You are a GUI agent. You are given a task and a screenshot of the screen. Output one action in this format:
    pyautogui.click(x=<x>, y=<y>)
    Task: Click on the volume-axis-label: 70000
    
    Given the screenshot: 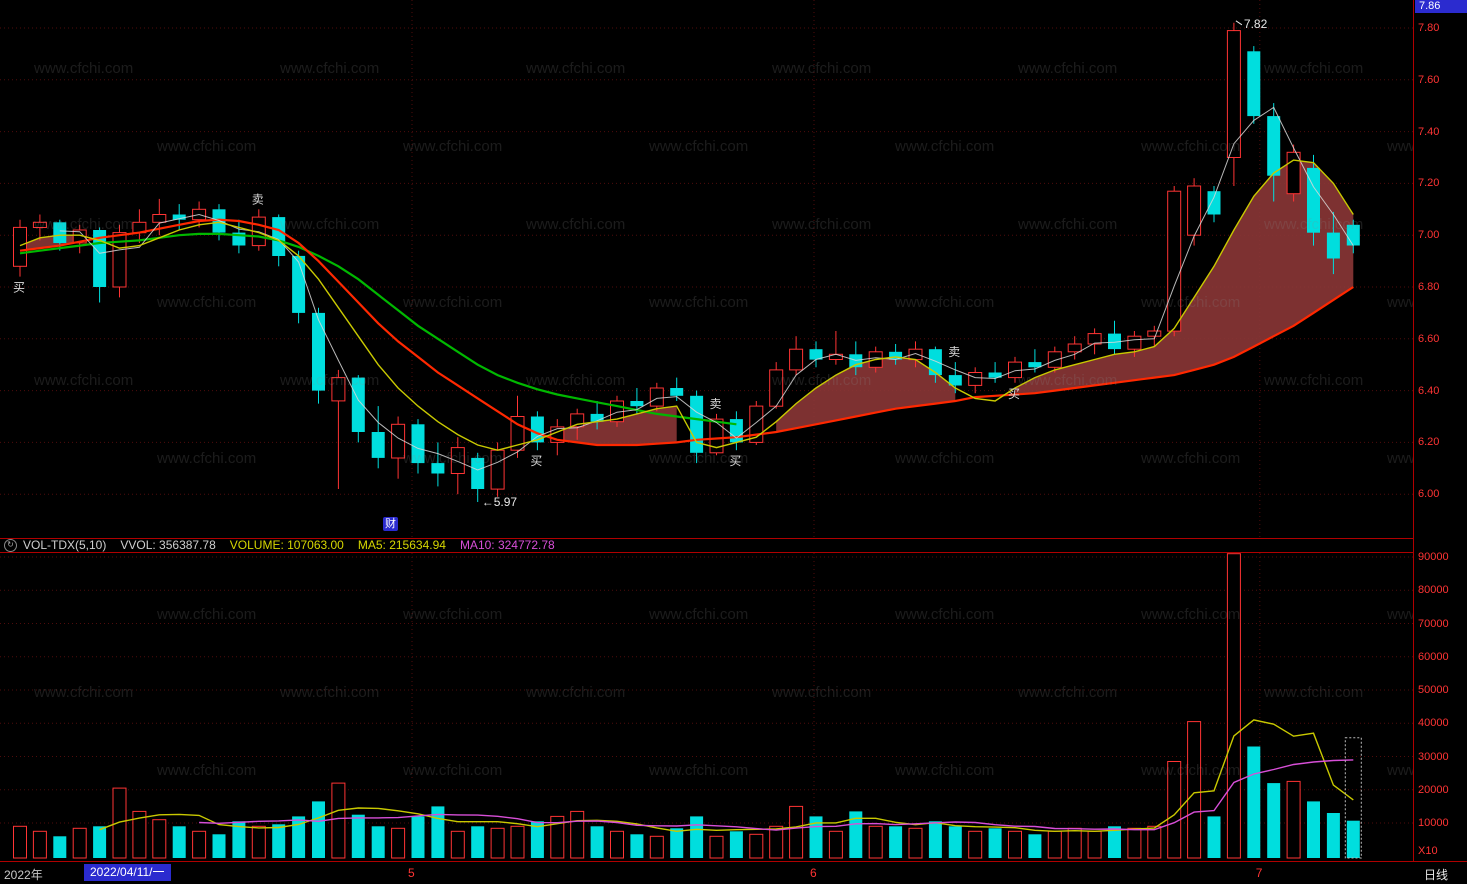 What is the action you would take?
    pyautogui.click(x=1433, y=623)
    